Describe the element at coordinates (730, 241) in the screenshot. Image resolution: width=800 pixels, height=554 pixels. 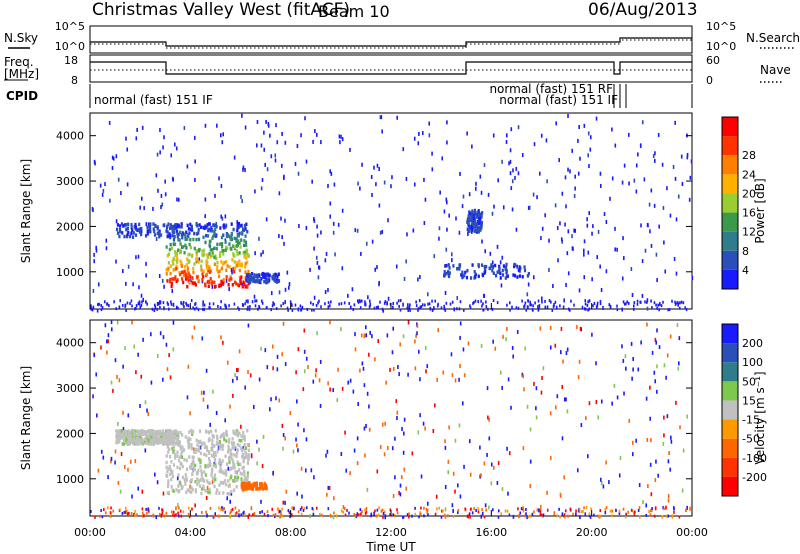
I see `power-colorbar-segment` at that location.